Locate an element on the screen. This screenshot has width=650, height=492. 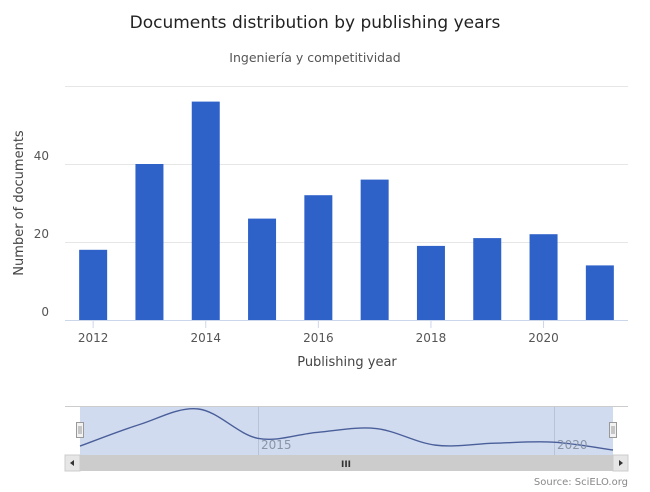
navigator-left-handle is located at coordinates (80, 430).